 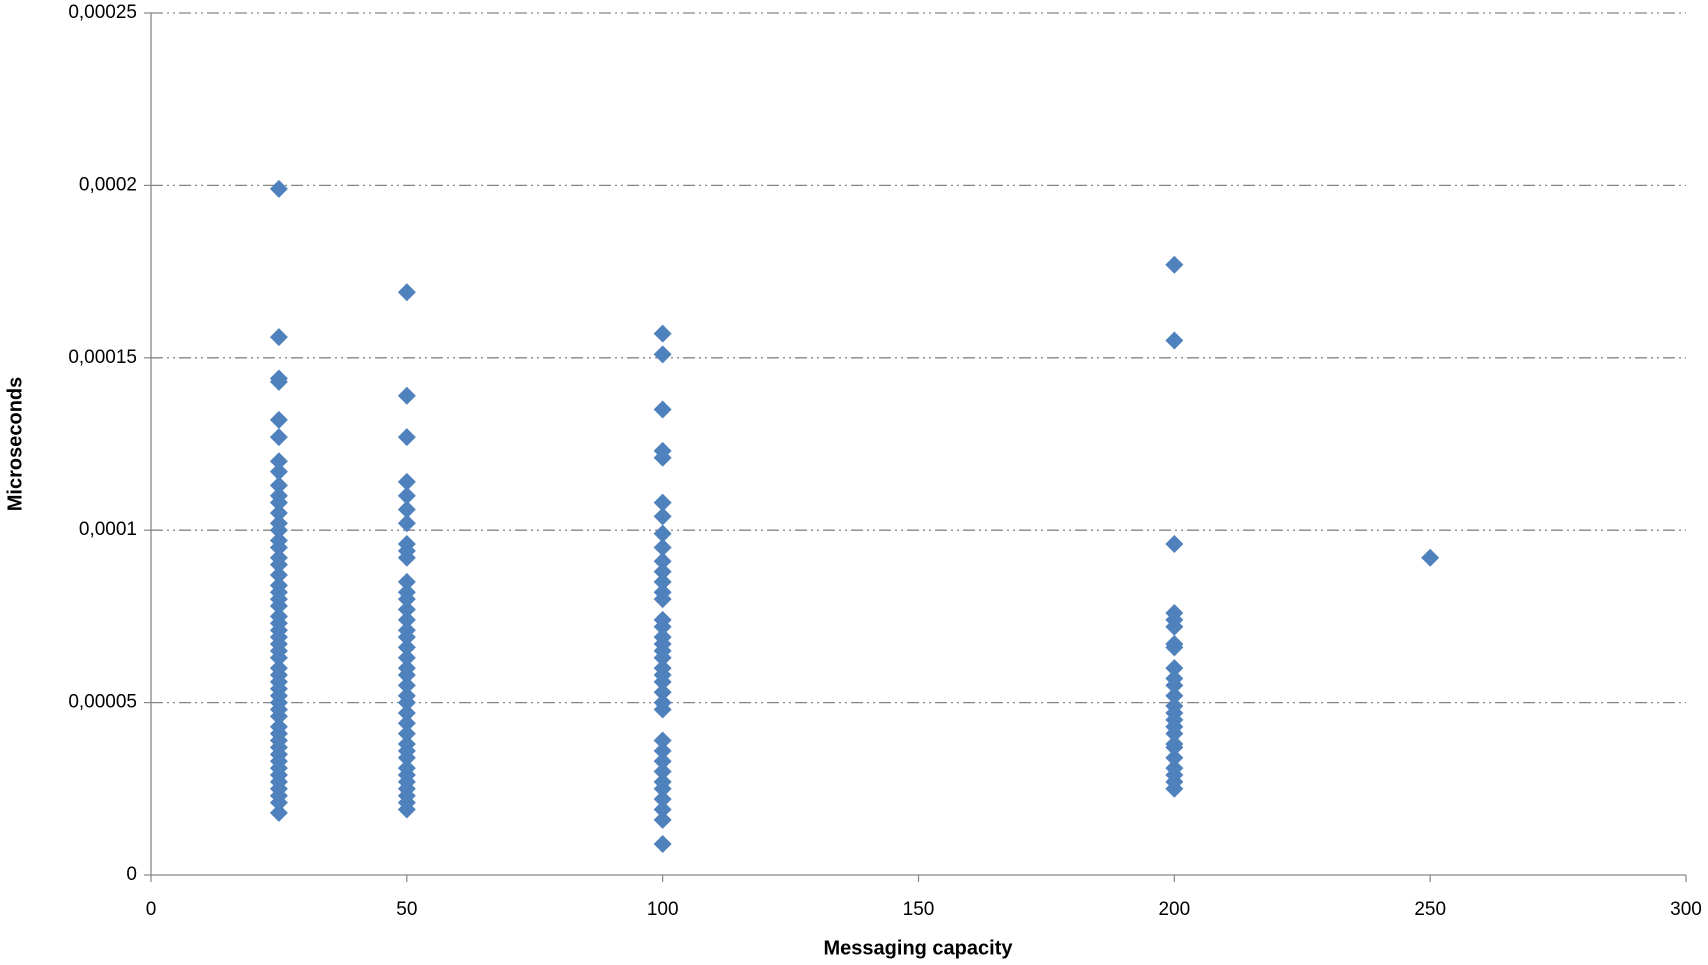 What do you see at coordinates (102, 357) in the screenshot?
I see `y-tick-label: 0,00015` at bounding box center [102, 357].